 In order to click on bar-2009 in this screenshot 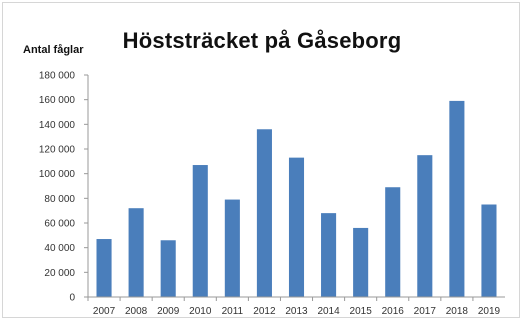, I will do `click(168, 268)`.